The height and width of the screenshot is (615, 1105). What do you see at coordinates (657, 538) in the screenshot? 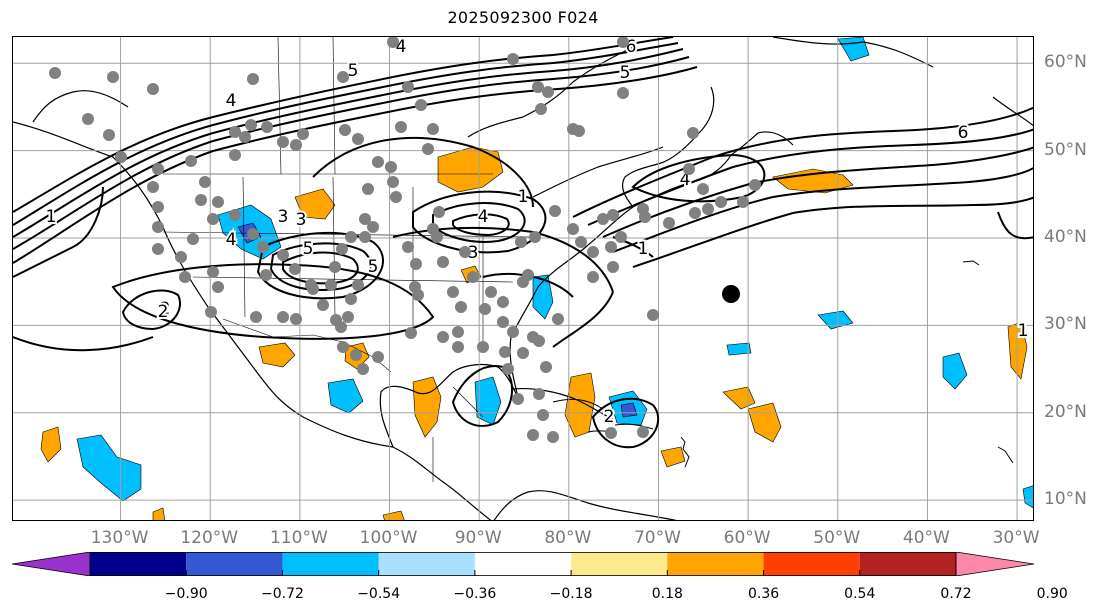
I see `lon-tick-label: 70°W` at bounding box center [657, 538].